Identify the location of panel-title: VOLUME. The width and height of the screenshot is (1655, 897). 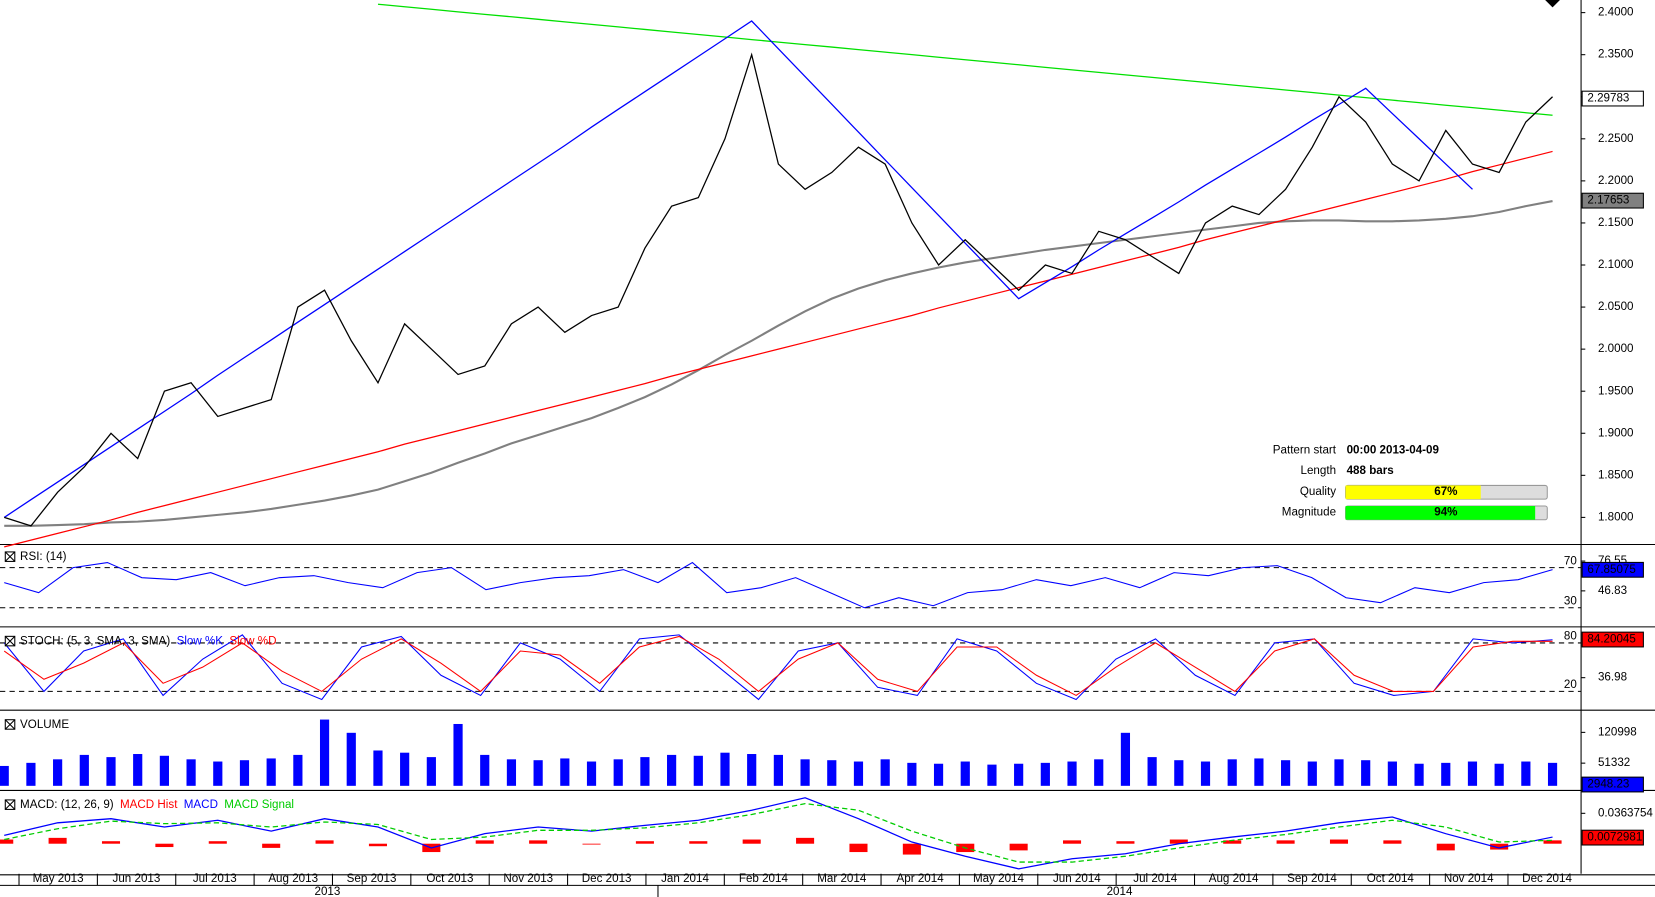
(44, 724).